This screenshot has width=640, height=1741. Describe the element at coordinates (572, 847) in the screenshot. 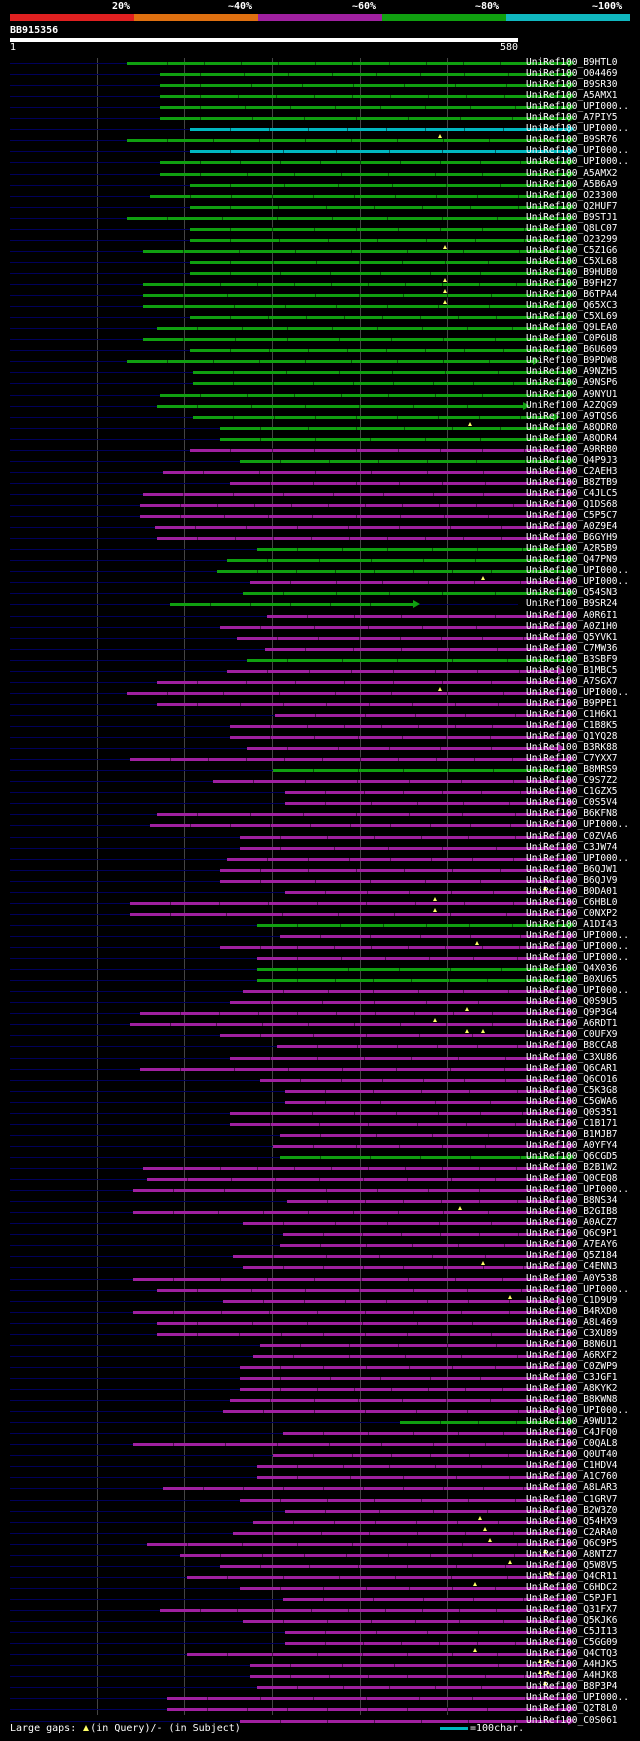

I see `hit-label-link: UniRef100_C3JW74` at that location.